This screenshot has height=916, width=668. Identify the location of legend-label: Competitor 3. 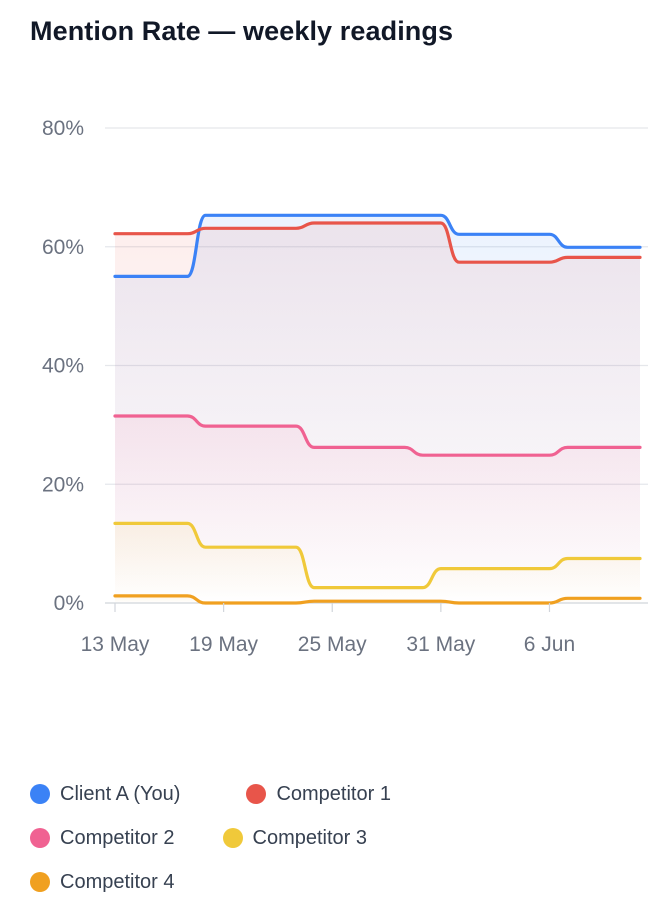
(310, 837).